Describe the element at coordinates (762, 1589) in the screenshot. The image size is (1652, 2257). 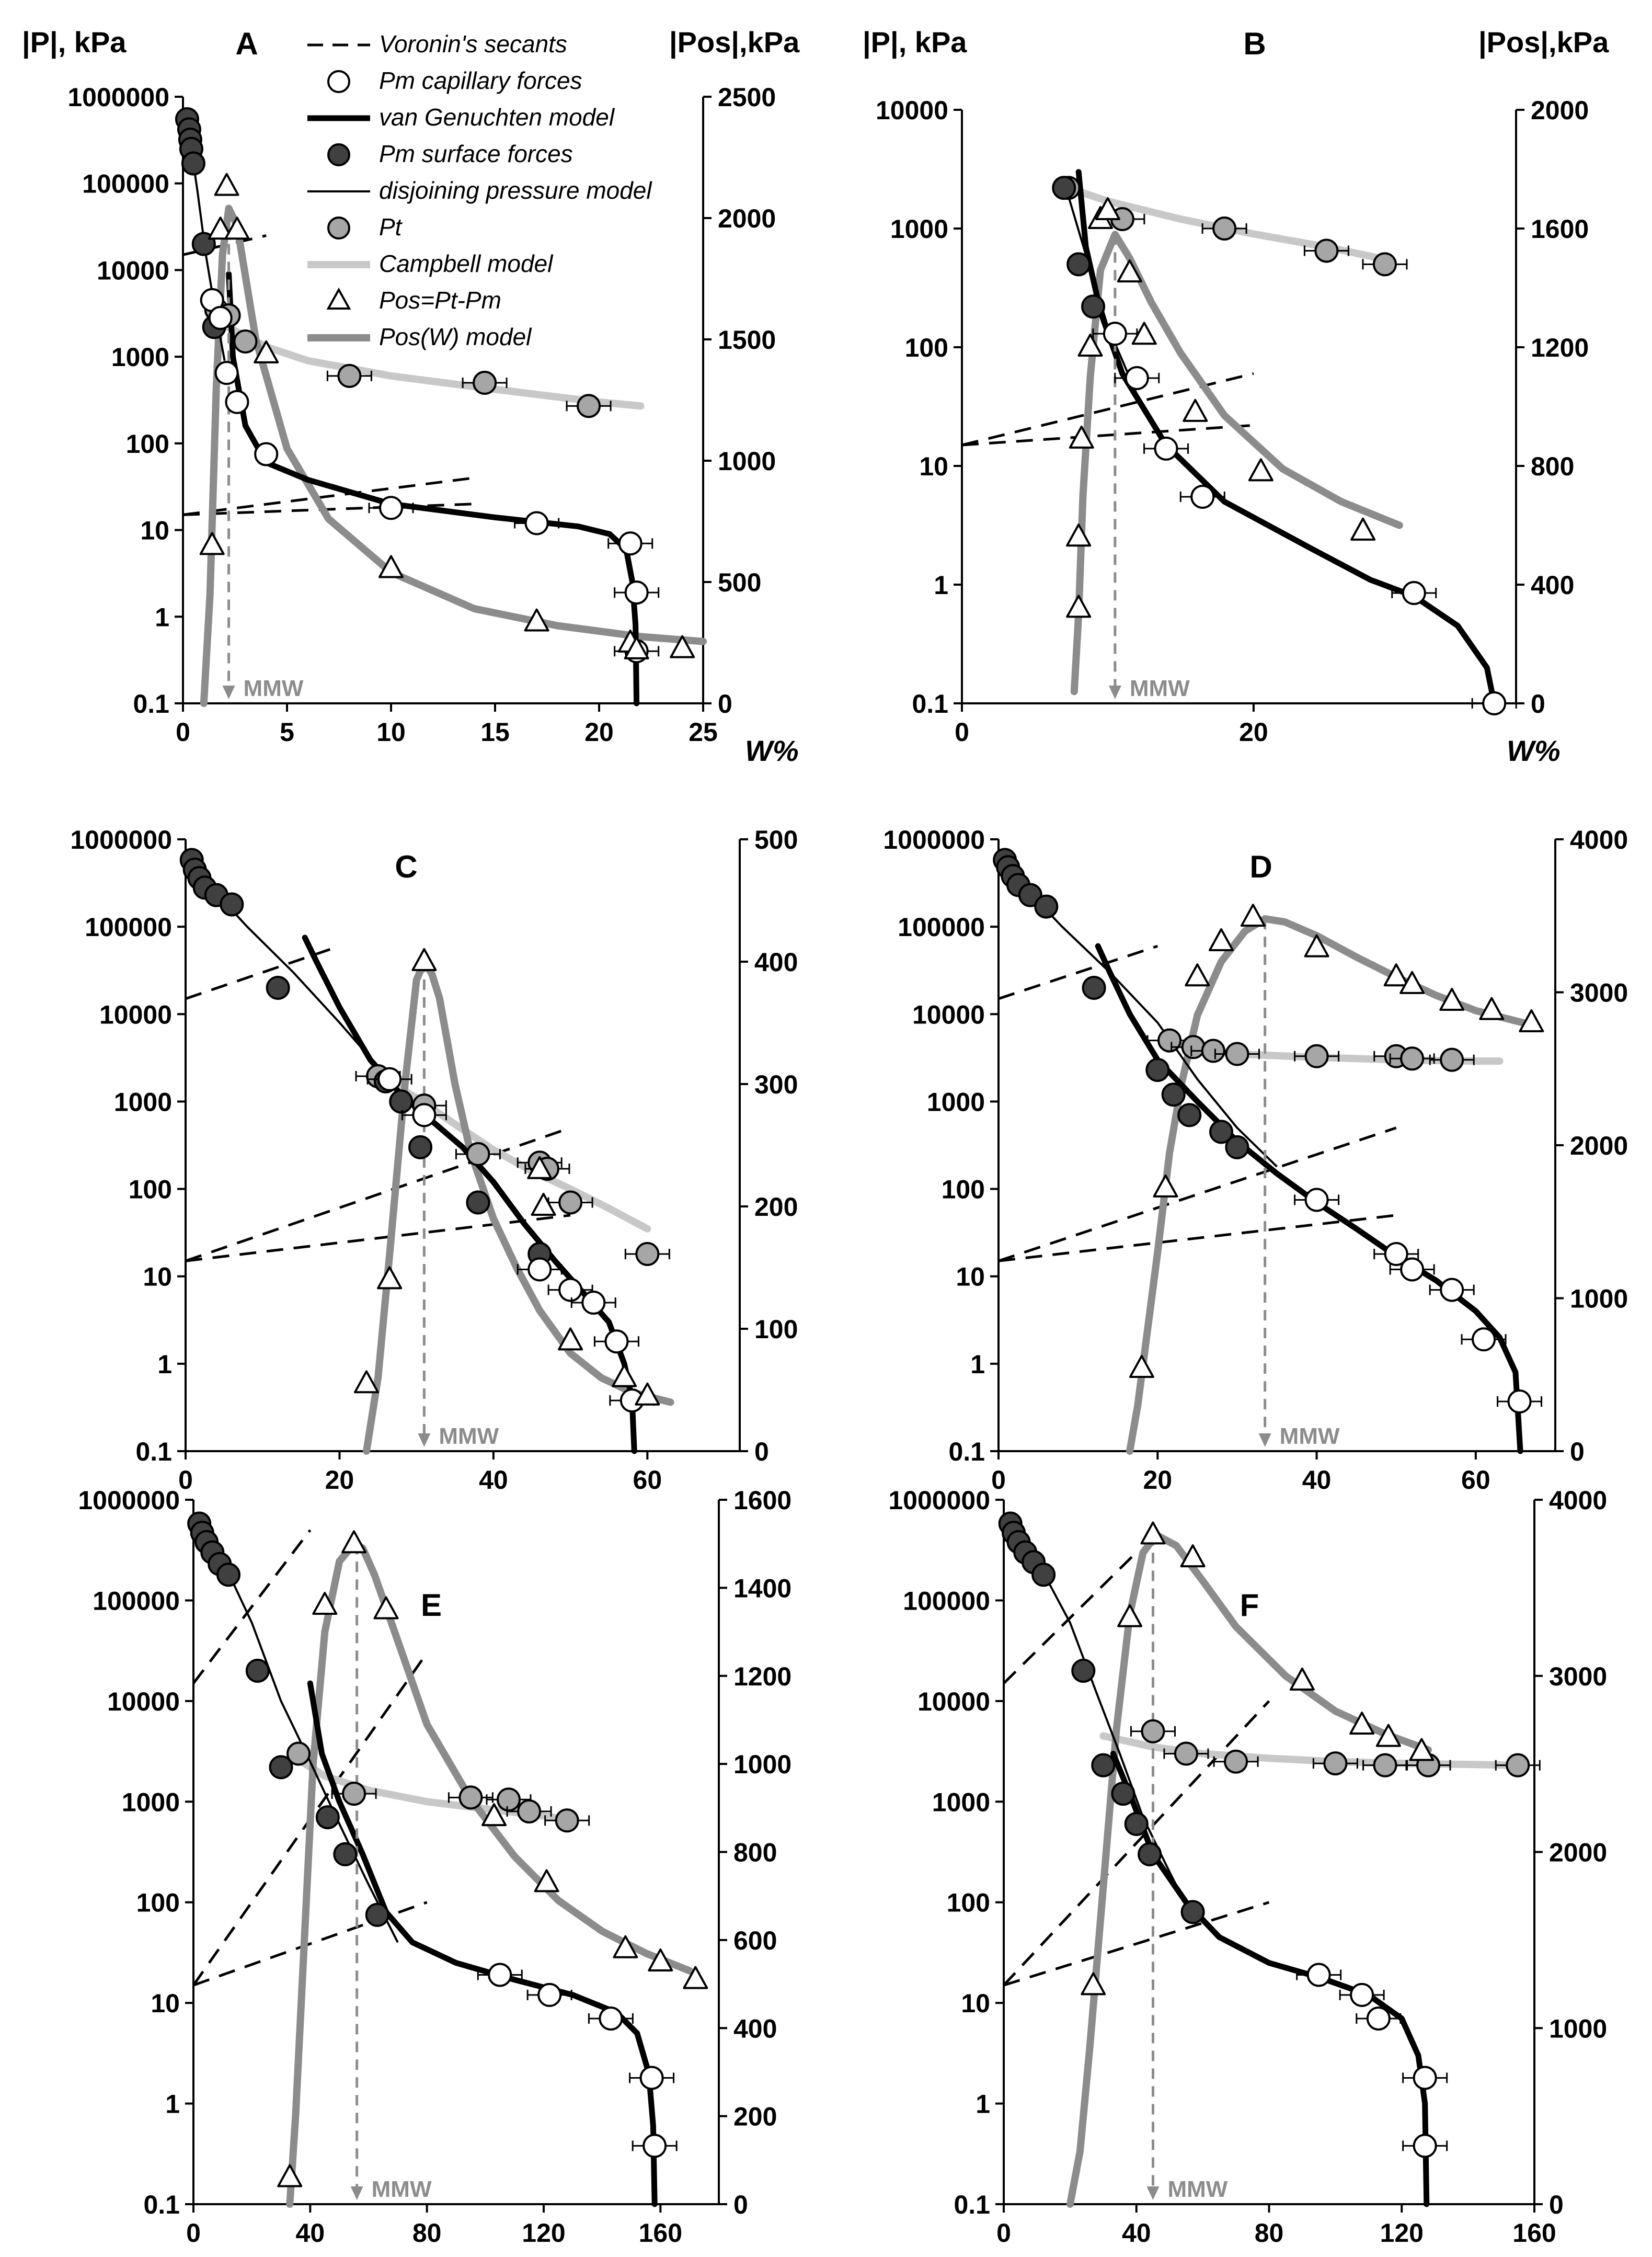
I see `panel-e-right-tick-label: 1400` at that location.